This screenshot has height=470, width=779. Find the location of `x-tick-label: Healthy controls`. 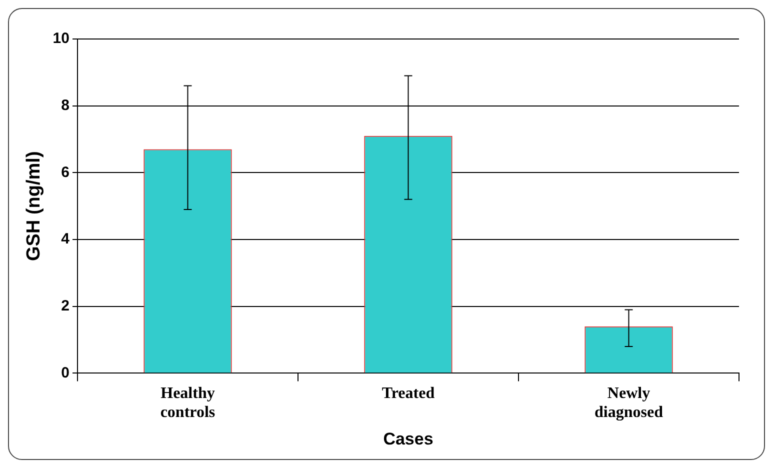

x-tick-label: Healthy controls is located at coordinates (188, 403).